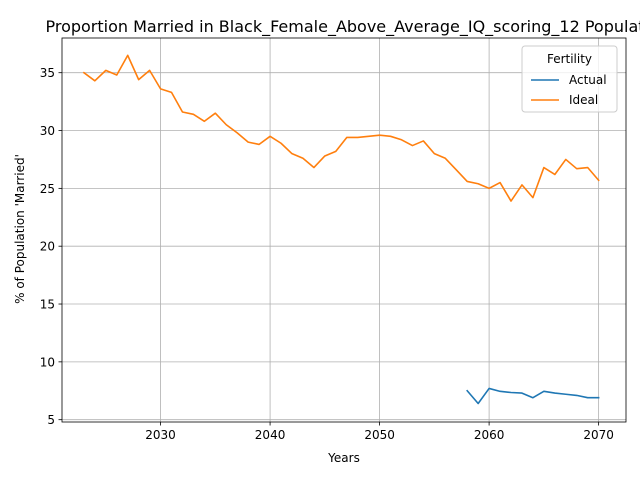 The height and width of the screenshot is (484, 640). I want to click on y-tick-label: 10, so click(47, 362).